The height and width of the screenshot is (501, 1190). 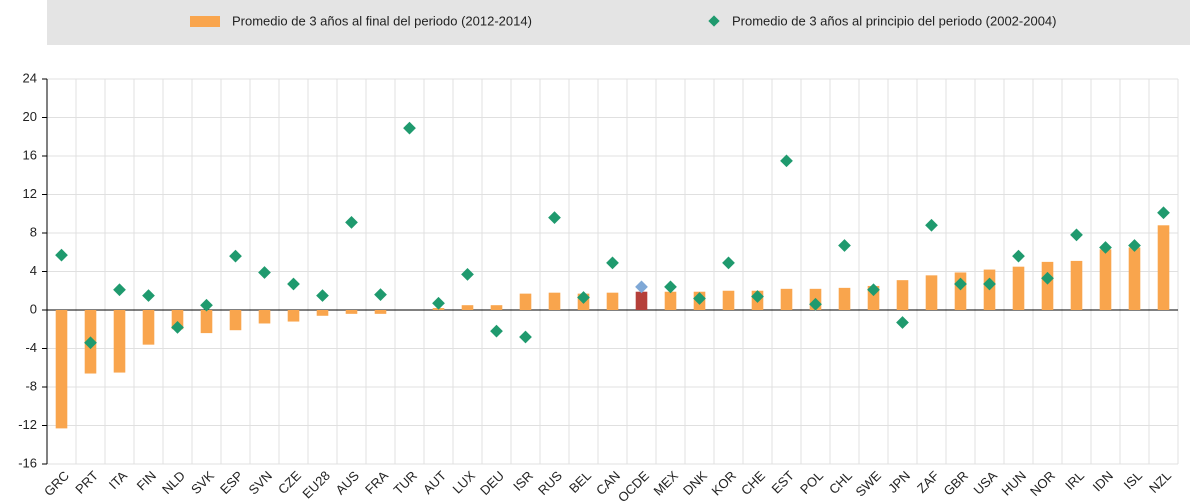 I want to click on x-tick-label: LUX, so click(x=464, y=482).